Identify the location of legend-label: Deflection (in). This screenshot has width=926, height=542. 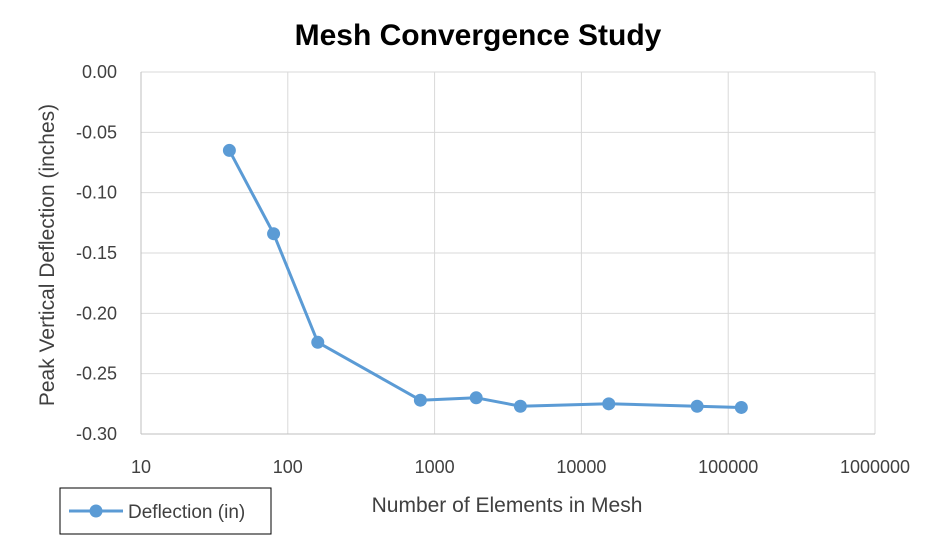
(186, 512).